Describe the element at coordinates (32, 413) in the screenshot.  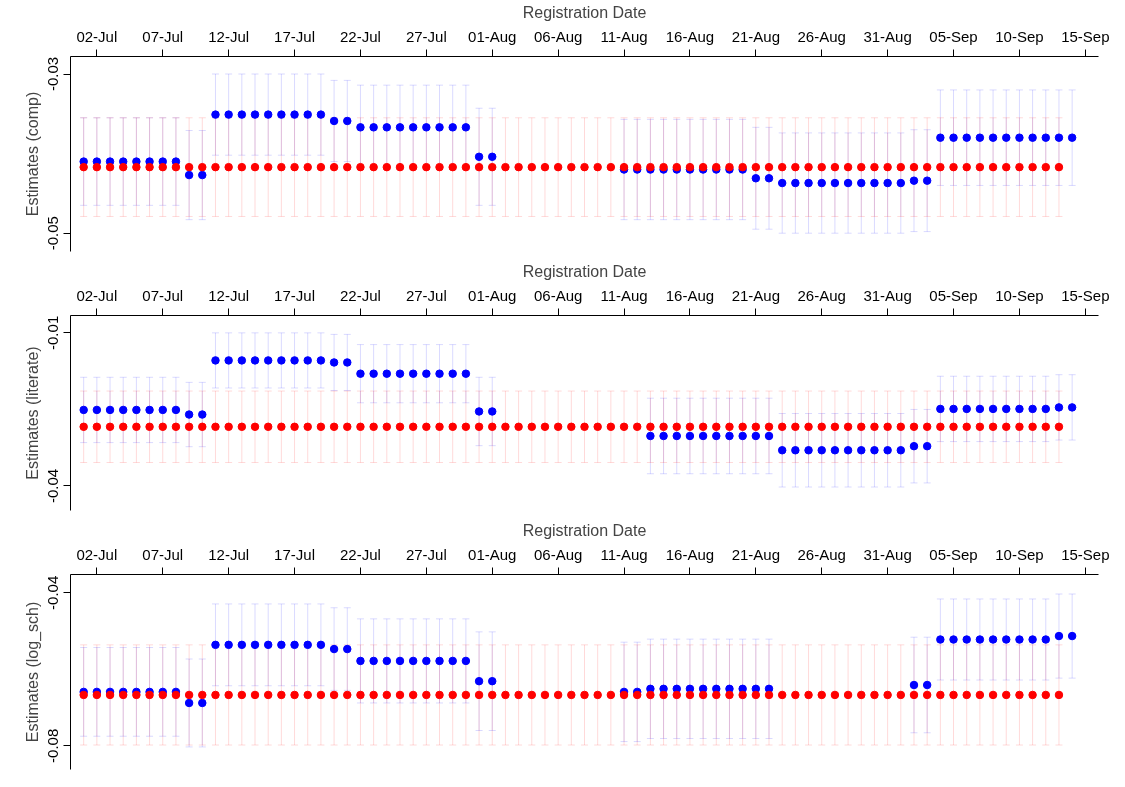
I see `y-axis-title: Estimates (literate)` at that location.